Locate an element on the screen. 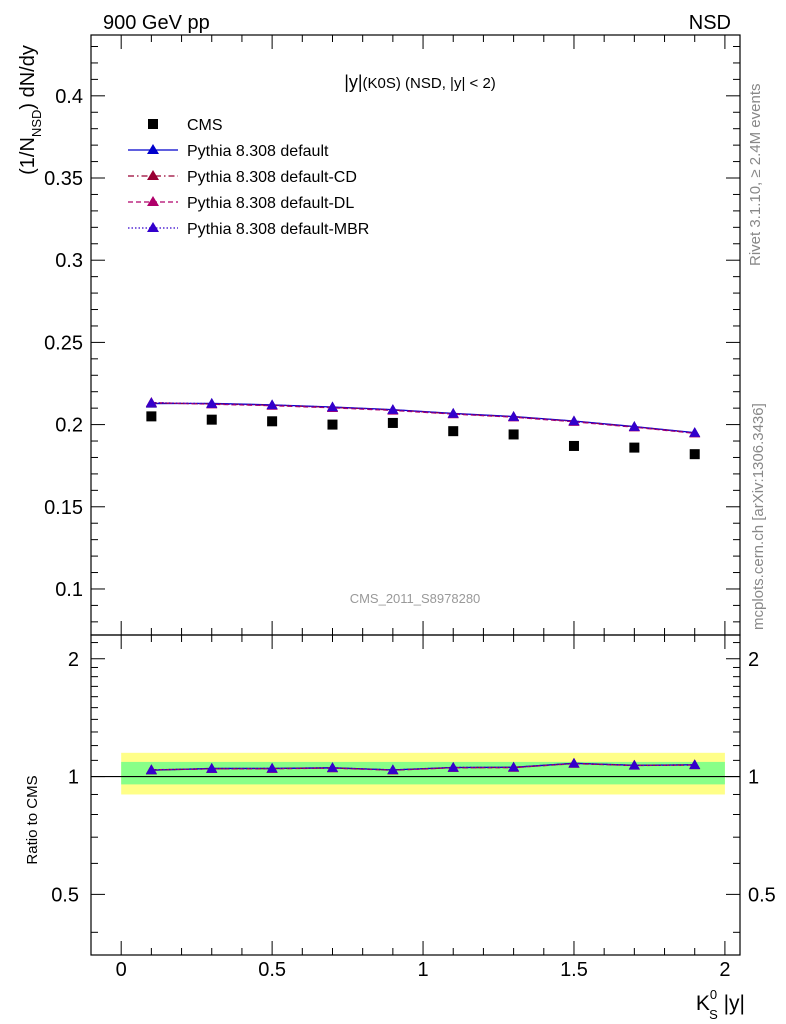 This screenshot has height=1024, width=786. xtick-label: 1.5 is located at coordinates (574, 970).